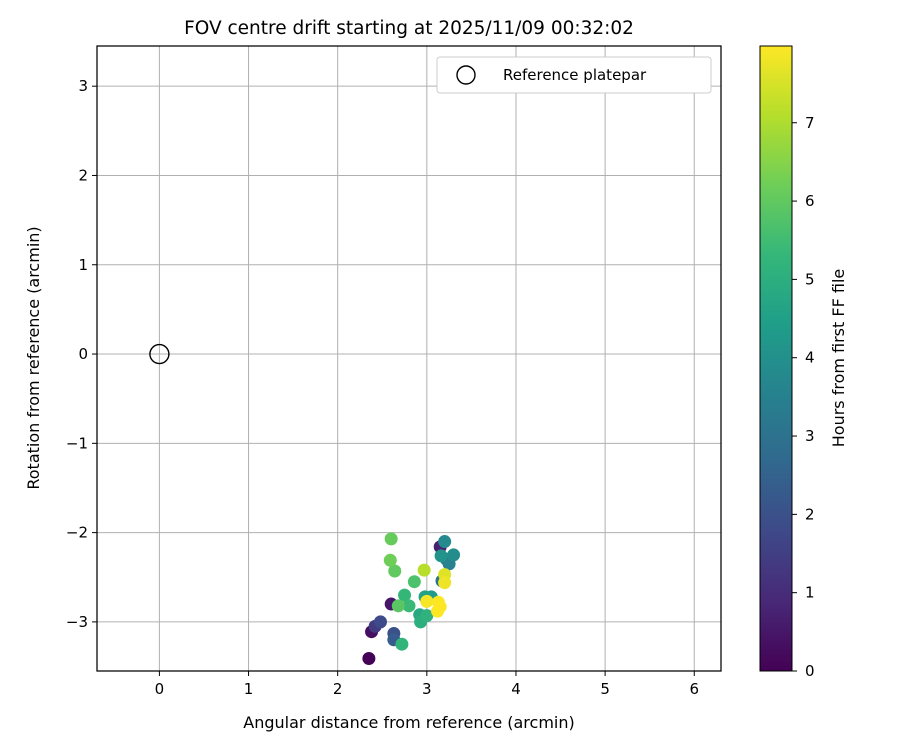 The image size is (900, 754). I want to click on y-tick-label: −2, so click(77, 533).